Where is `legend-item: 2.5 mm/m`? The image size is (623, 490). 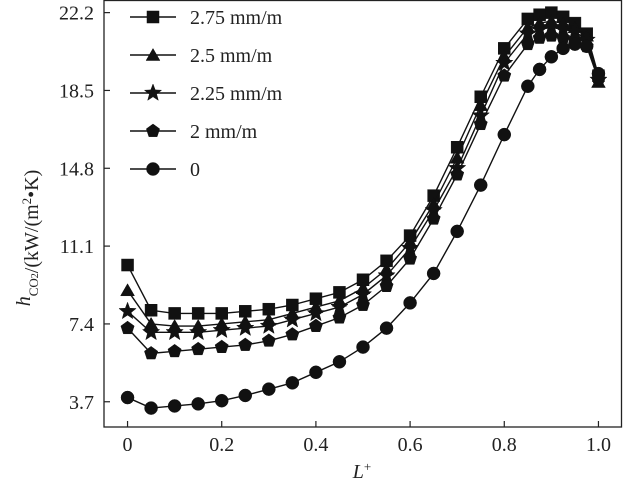 legend-item: 2.5 mm/m is located at coordinates (201, 56).